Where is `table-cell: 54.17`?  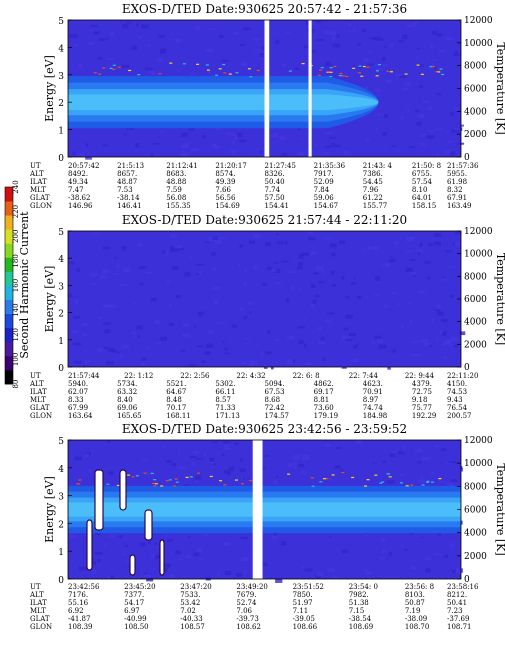
table-cell: 54.17 is located at coordinates (134, 603).